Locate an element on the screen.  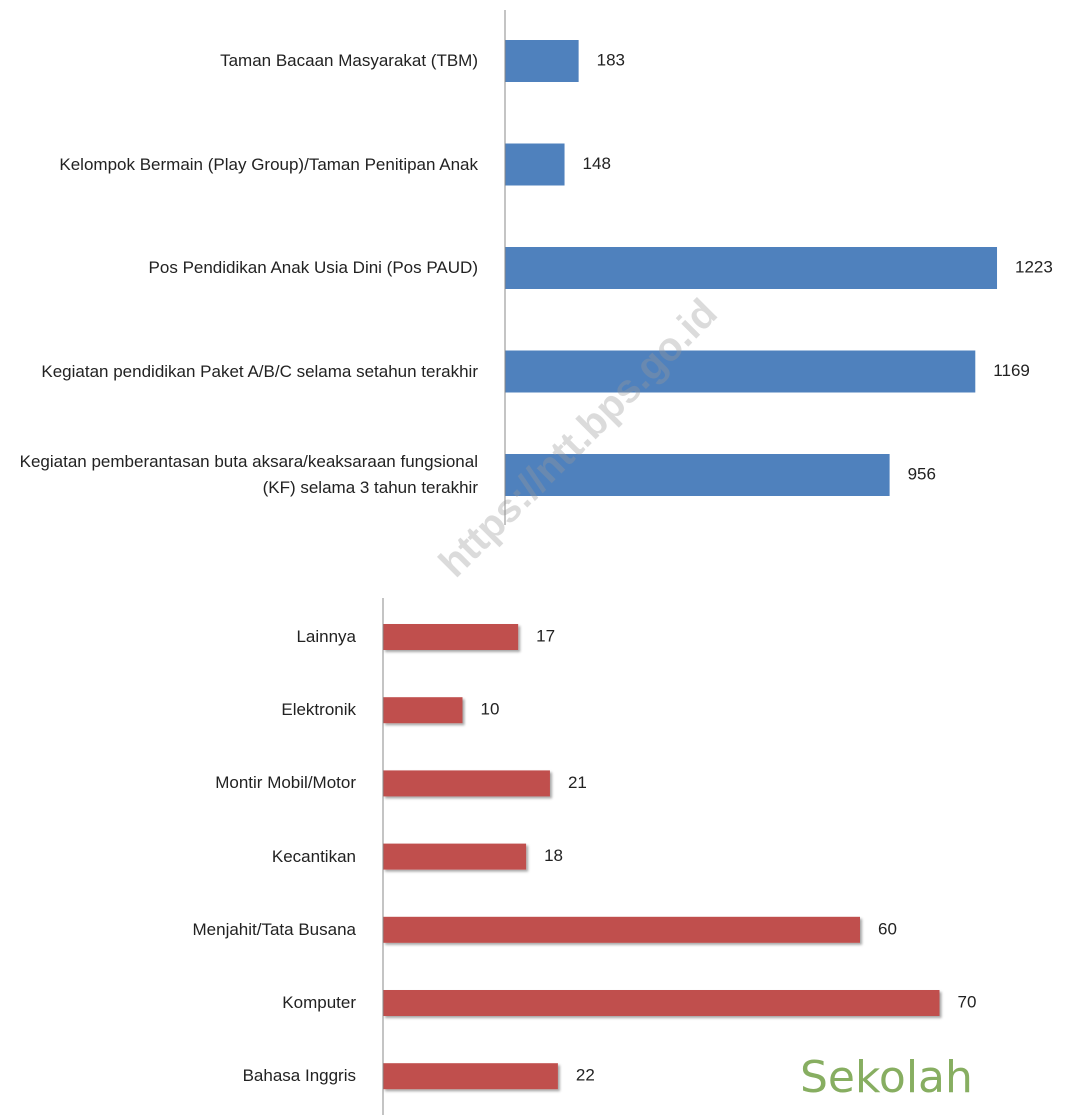
category-label: Pos Pendidikan Anak Usia Dini (Pos PAUD) is located at coordinates (313, 267).